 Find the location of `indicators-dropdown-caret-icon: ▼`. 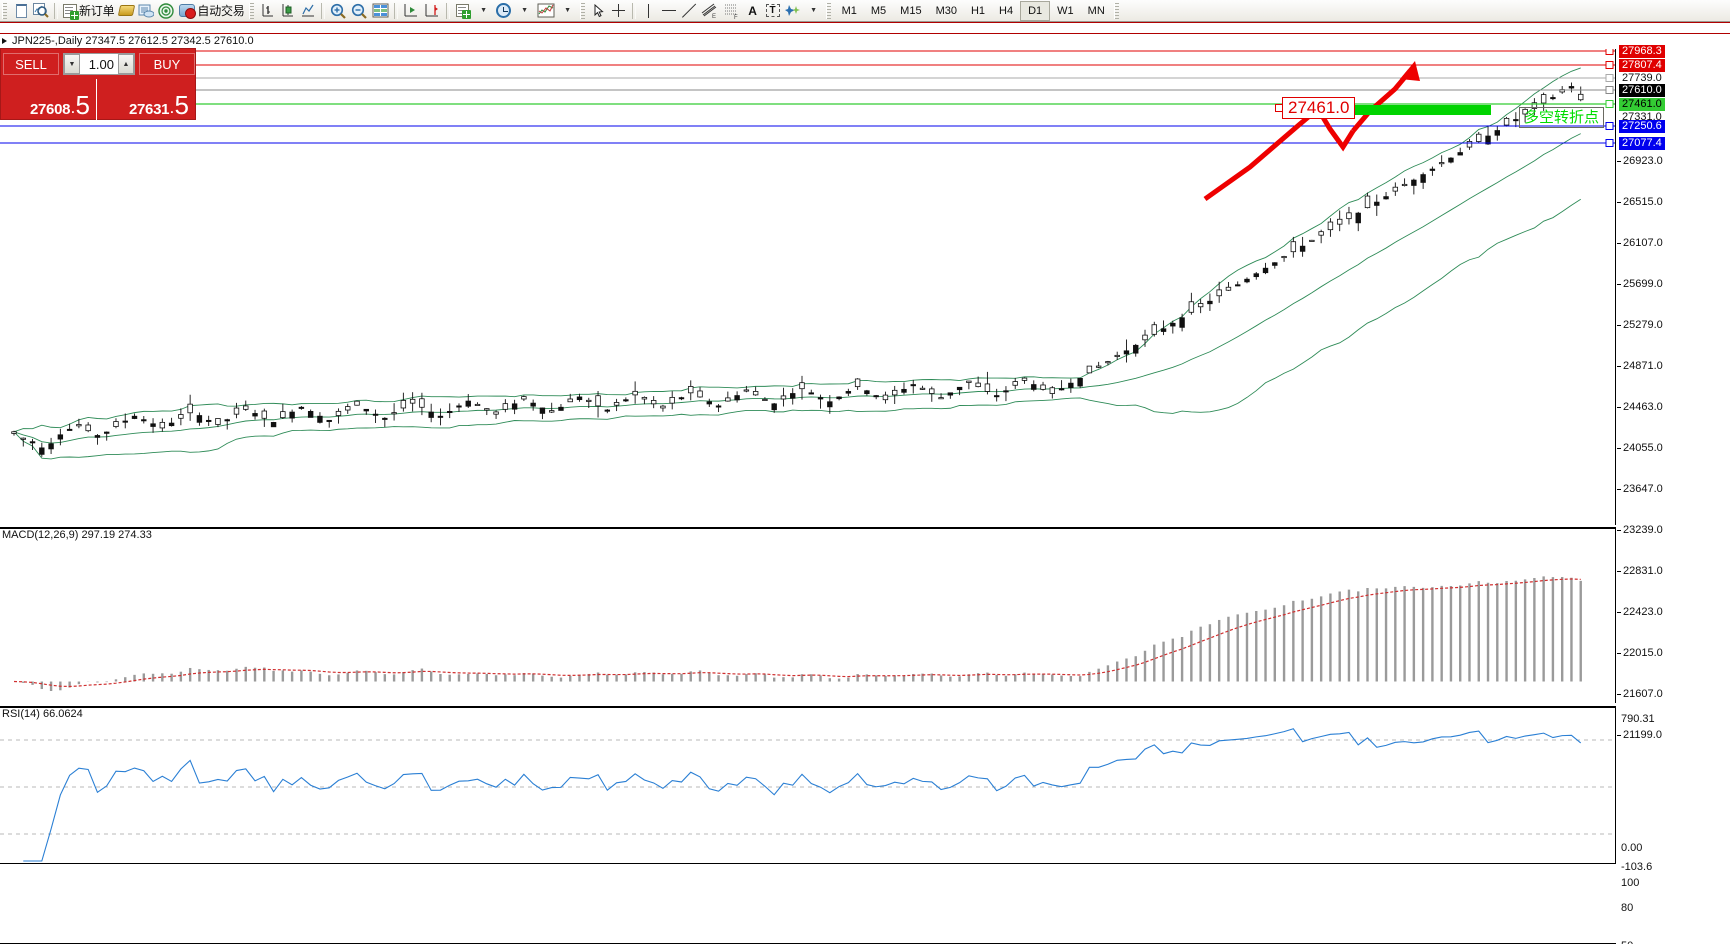

indicators-dropdown-caret-icon: ▼ is located at coordinates (484, 10).